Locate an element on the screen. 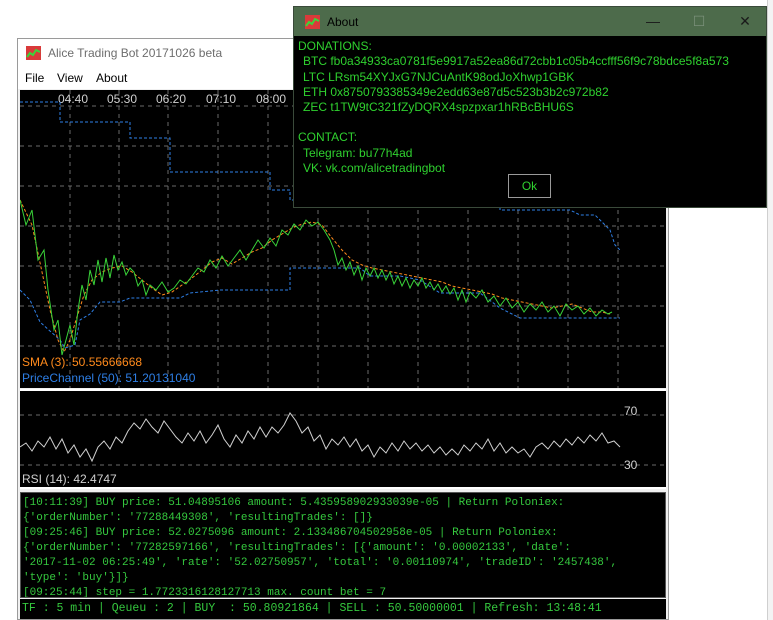 This screenshot has height=620, width=773. time-label: 04:40 is located at coordinates (73, 99).